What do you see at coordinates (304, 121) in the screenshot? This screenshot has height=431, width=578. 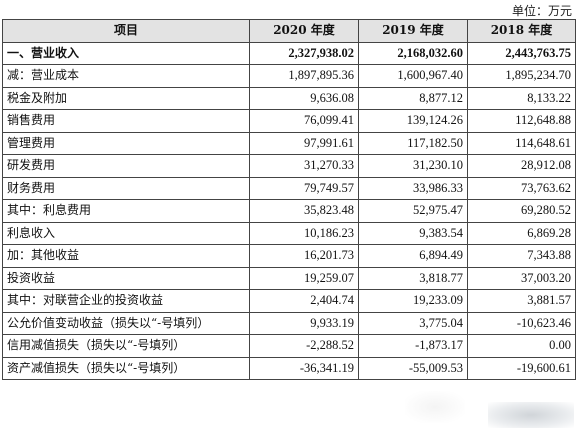 I see `value-2020: 76,099.41` at bounding box center [304, 121].